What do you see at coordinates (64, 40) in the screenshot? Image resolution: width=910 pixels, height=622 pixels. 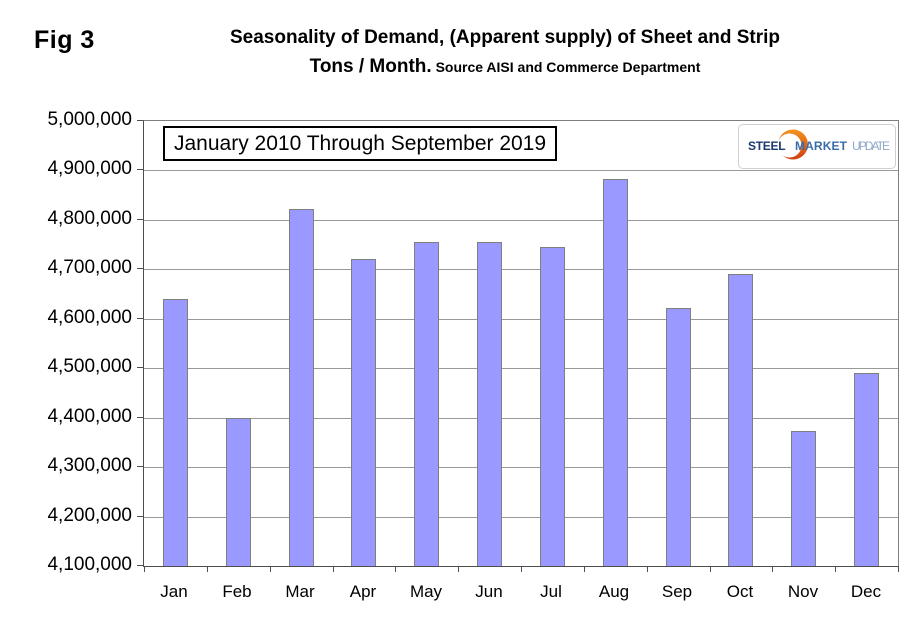 I see `figure-label: Fig 3` at bounding box center [64, 40].